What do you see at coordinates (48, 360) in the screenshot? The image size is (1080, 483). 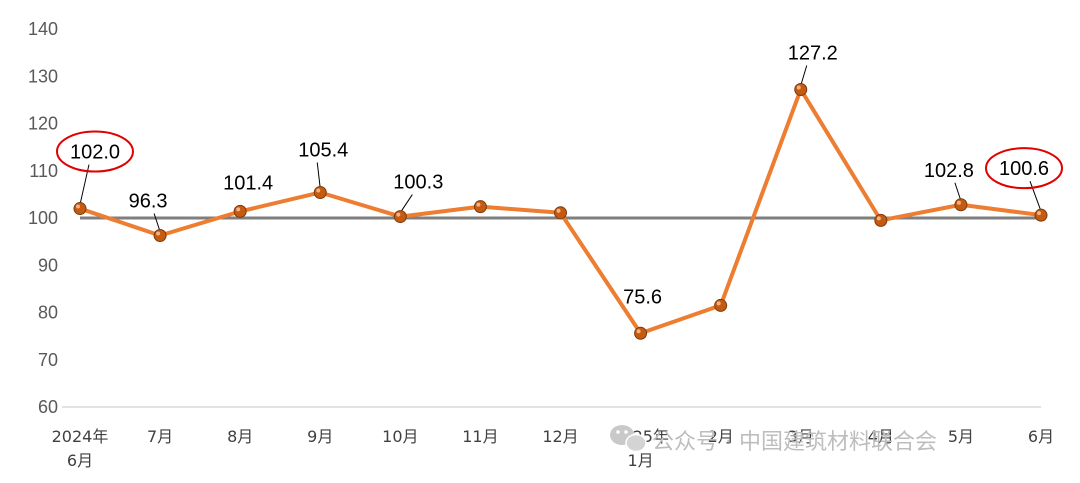 I see `y-tick-label: 70` at bounding box center [48, 360].